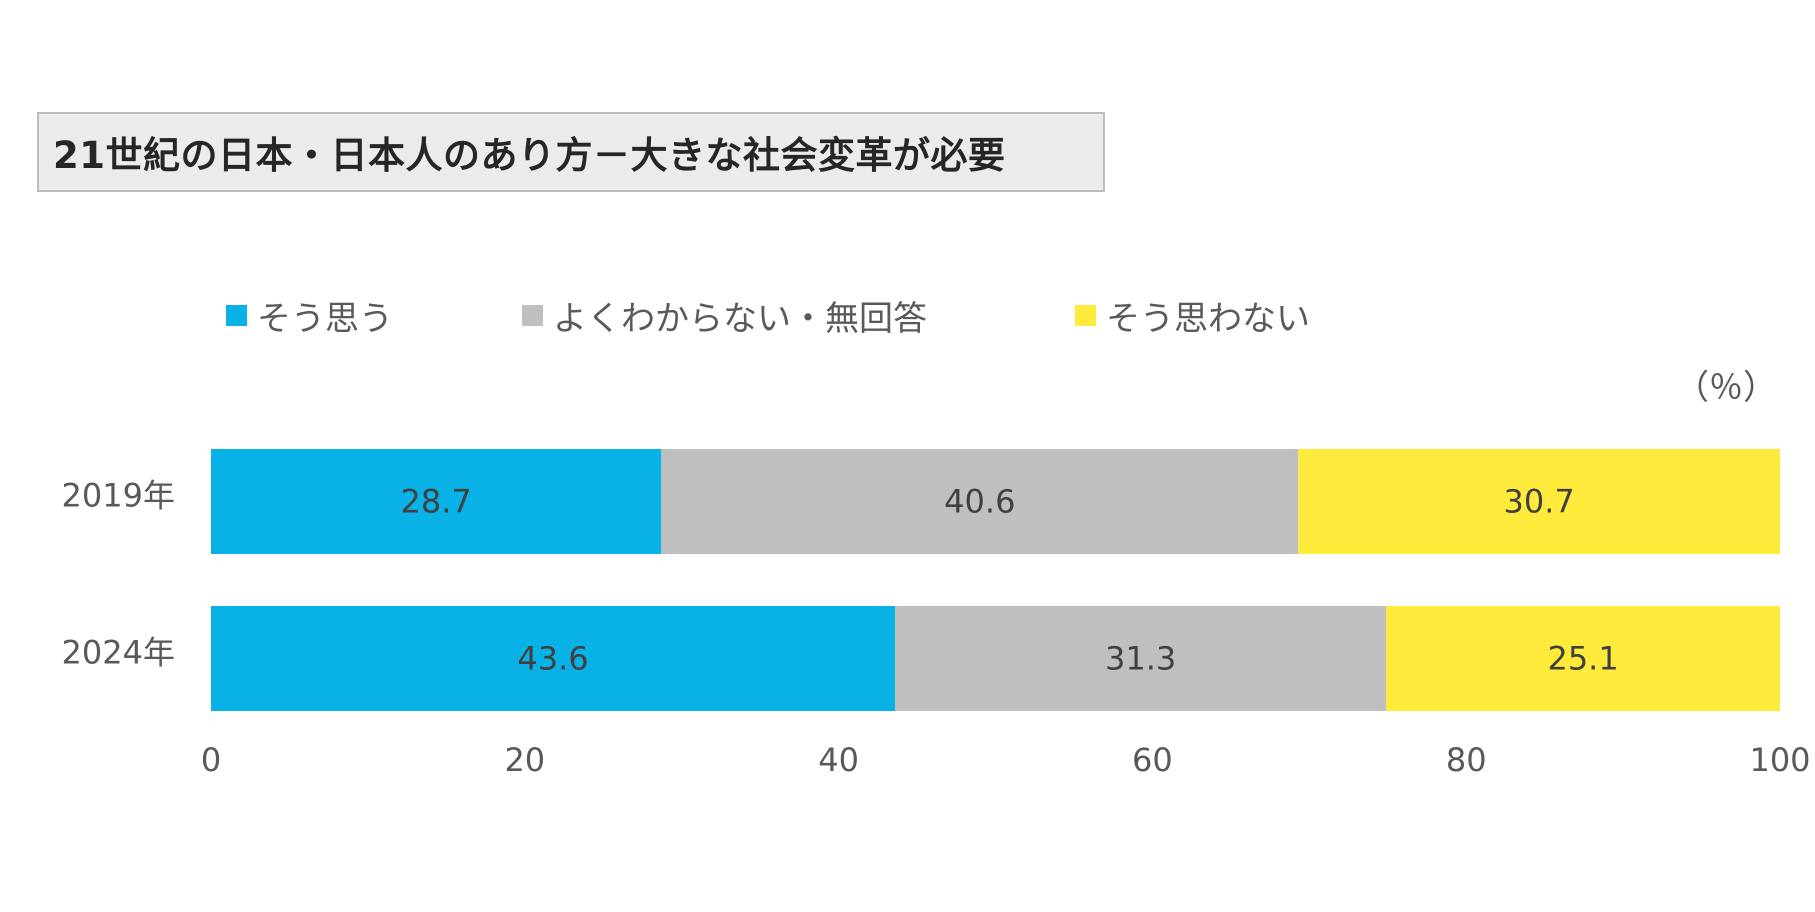 This screenshot has width=1815, height=912. What do you see at coordinates (236, 315) in the screenshot?
I see `legend-swatch-agree` at bounding box center [236, 315].